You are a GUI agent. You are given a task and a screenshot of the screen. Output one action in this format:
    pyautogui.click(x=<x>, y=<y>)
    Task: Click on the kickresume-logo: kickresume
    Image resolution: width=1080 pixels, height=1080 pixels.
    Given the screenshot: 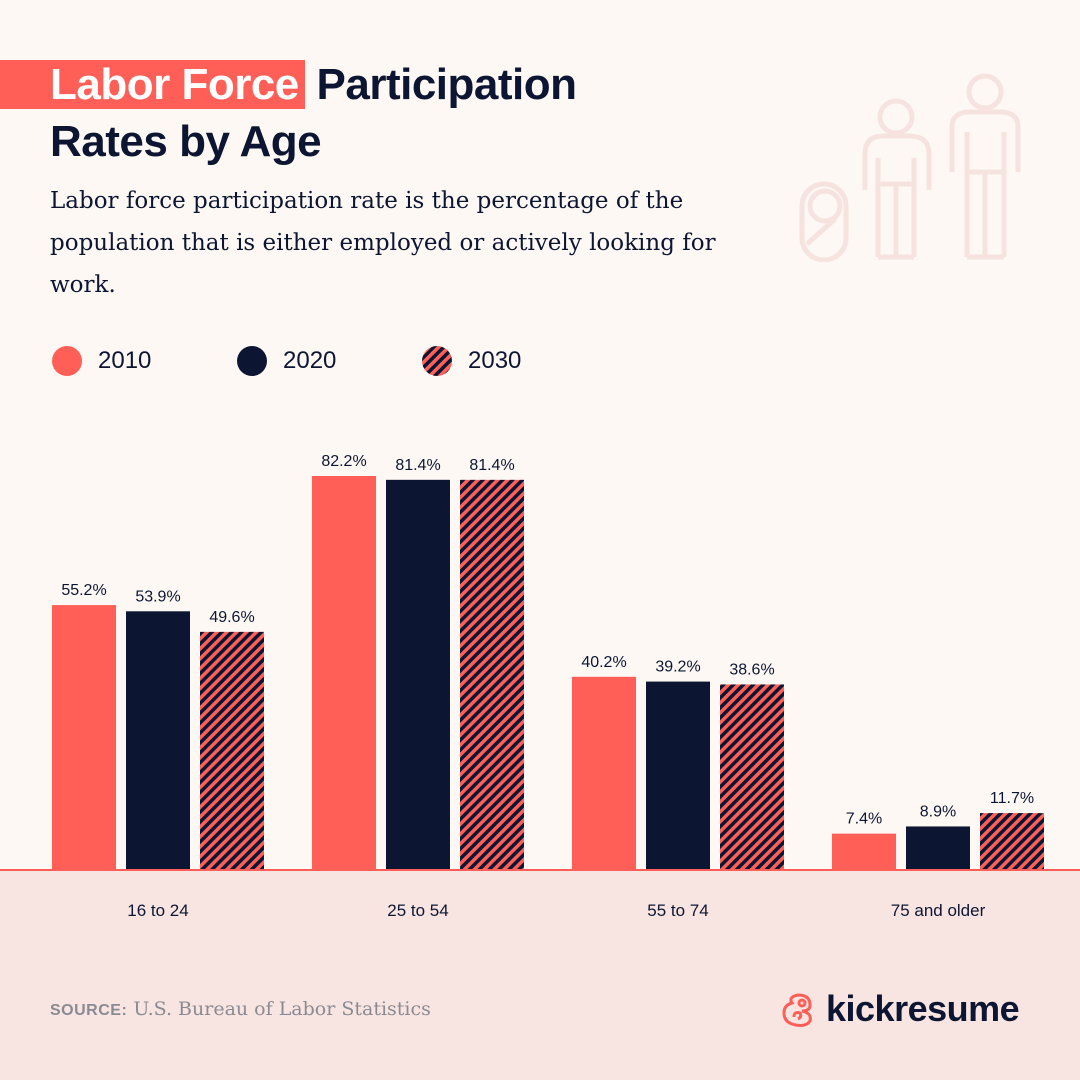 What is the action you would take?
    pyautogui.click(x=900, y=1009)
    